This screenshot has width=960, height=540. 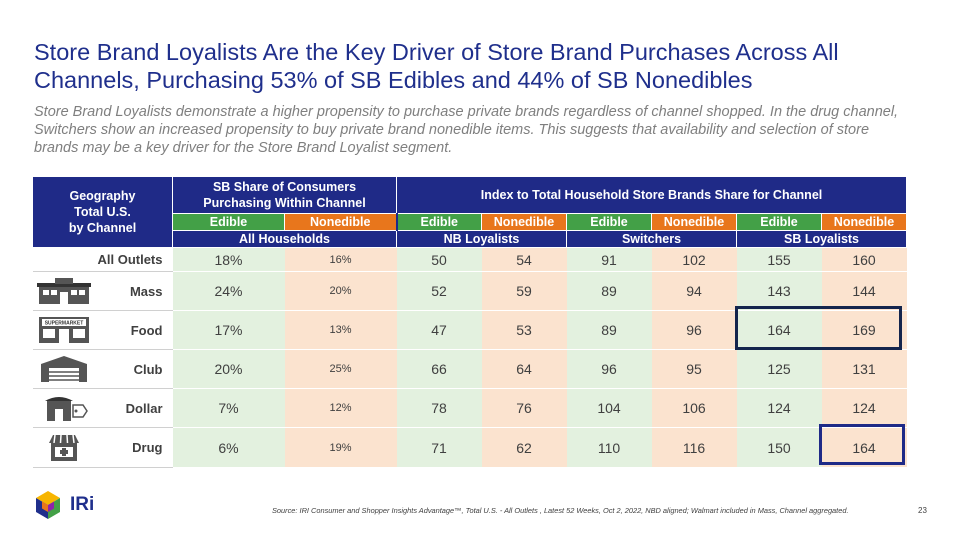 What do you see at coordinates (284, 203) in the screenshot?
I see `sb-share-header-line-2: Purchasing Within Channel` at bounding box center [284, 203].